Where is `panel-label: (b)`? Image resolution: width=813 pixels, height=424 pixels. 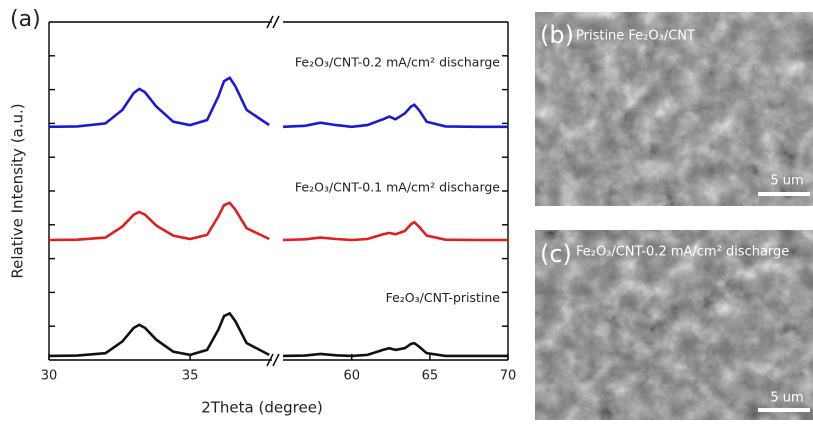 panel-label: (b) is located at coordinates (557, 35).